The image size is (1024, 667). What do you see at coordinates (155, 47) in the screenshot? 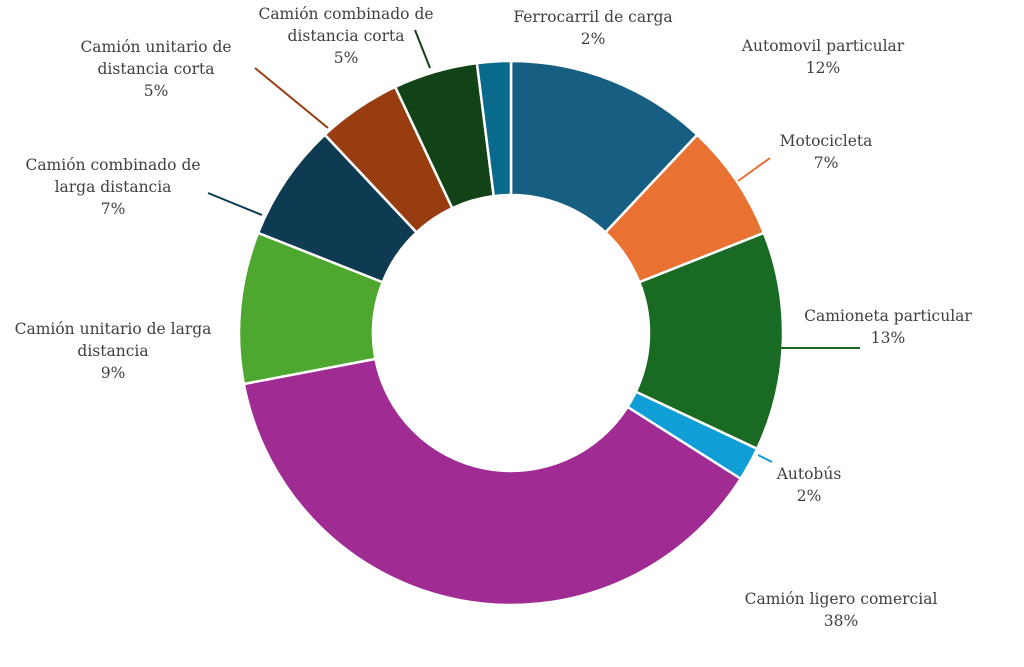
I see `slice-category-label: Camión unitario de` at bounding box center [155, 47].